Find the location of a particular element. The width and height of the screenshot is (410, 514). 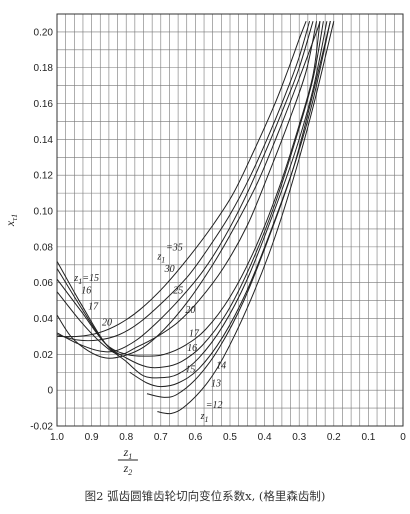

curve-label: 14 is located at coordinates (221, 366).